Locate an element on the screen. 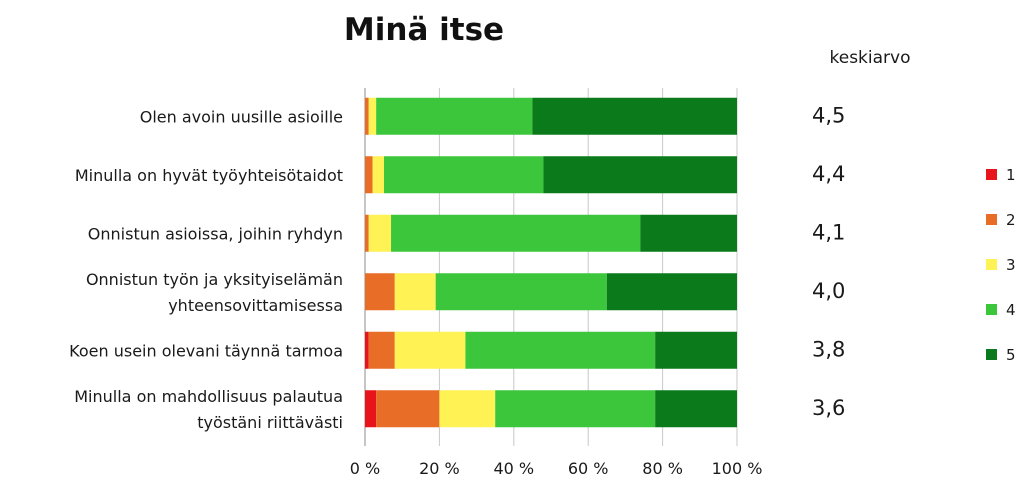 The width and height of the screenshot is (1023, 484). average-value: 4,0 is located at coordinates (828, 291).